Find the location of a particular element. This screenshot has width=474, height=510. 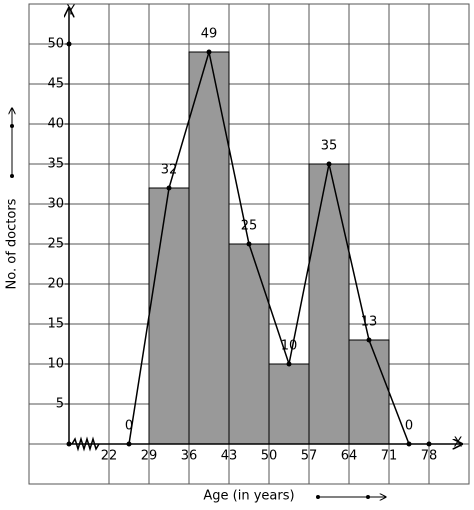

x-axis-label: Age (in years) is located at coordinates (248, 496).